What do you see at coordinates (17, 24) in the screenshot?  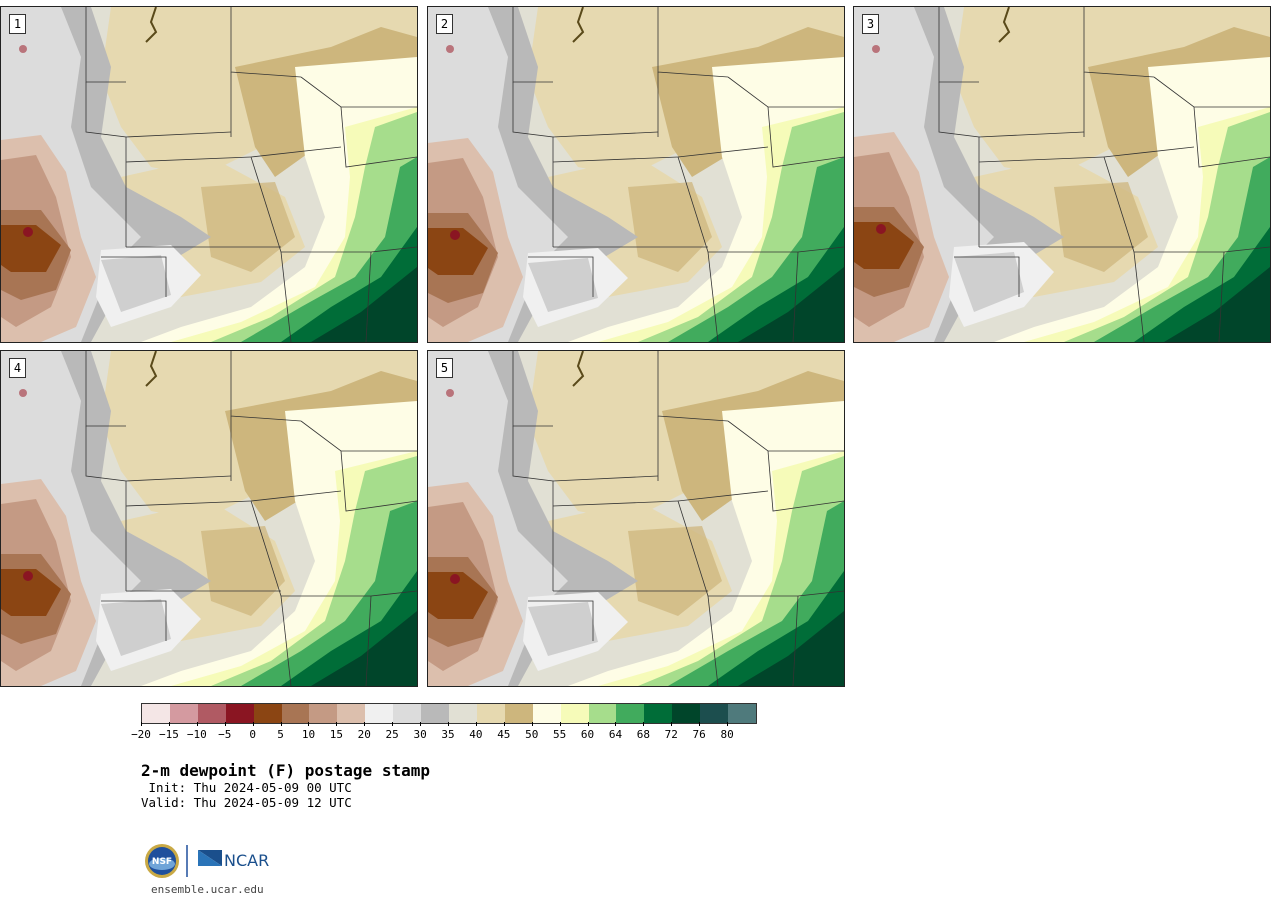 I see `member-number-label: 1` at bounding box center [17, 24].